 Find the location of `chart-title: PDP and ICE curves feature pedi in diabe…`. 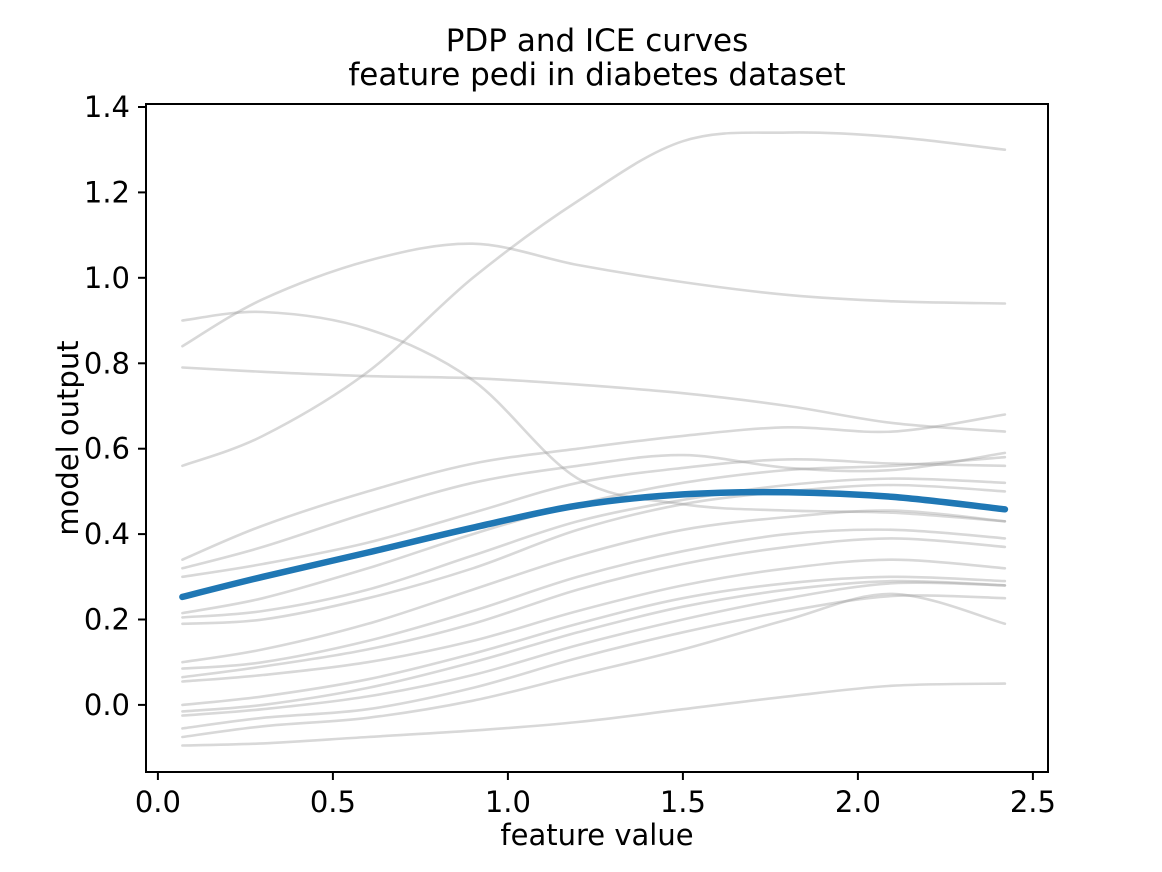

chart-title: PDP and ICE curves feature pedi in diabe… is located at coordinates (597, 58).